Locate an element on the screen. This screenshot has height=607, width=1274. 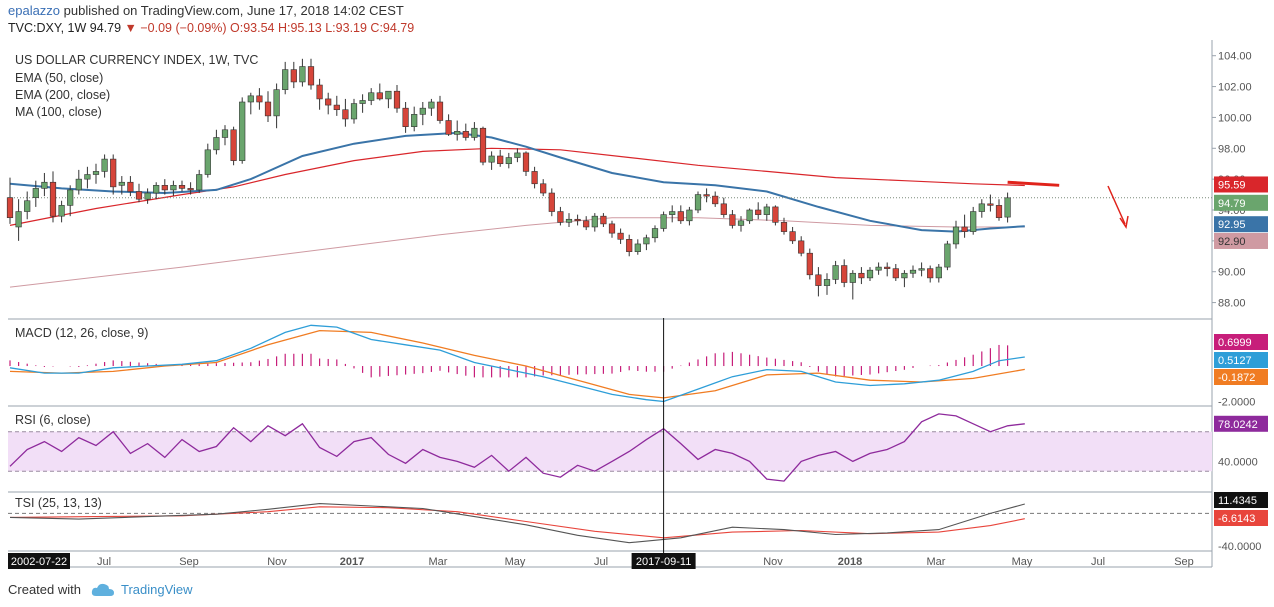
macd-line is located at coordinates (517, 363).